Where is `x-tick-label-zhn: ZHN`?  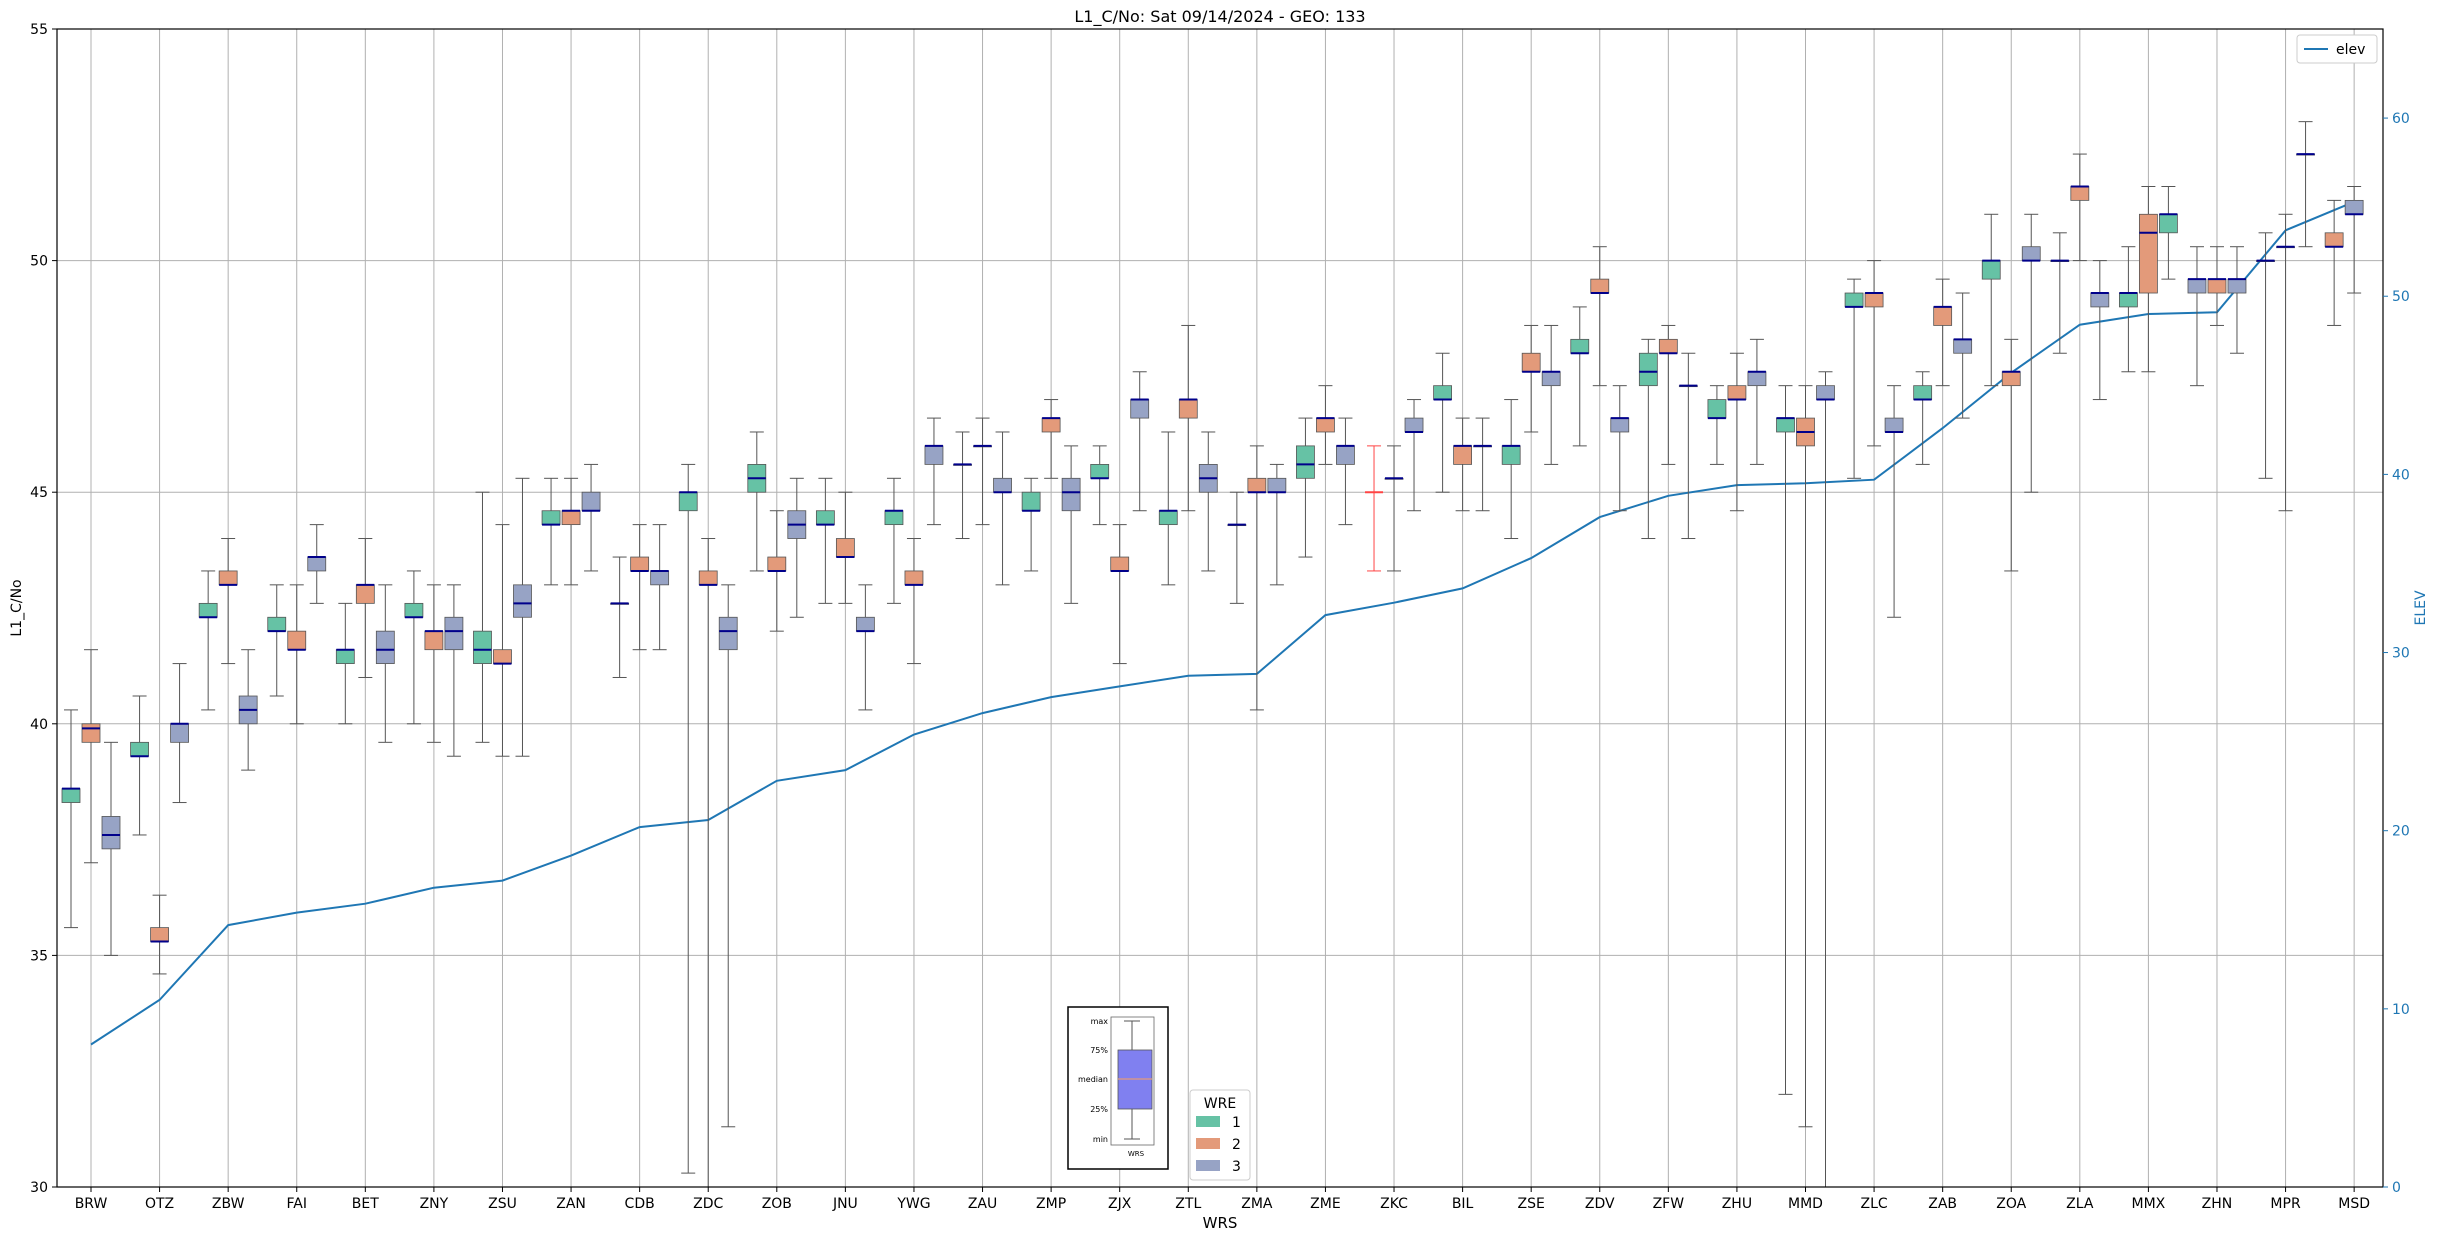
x-tick-label-zhn: ZHN is located at coordinates (2217, 1204).